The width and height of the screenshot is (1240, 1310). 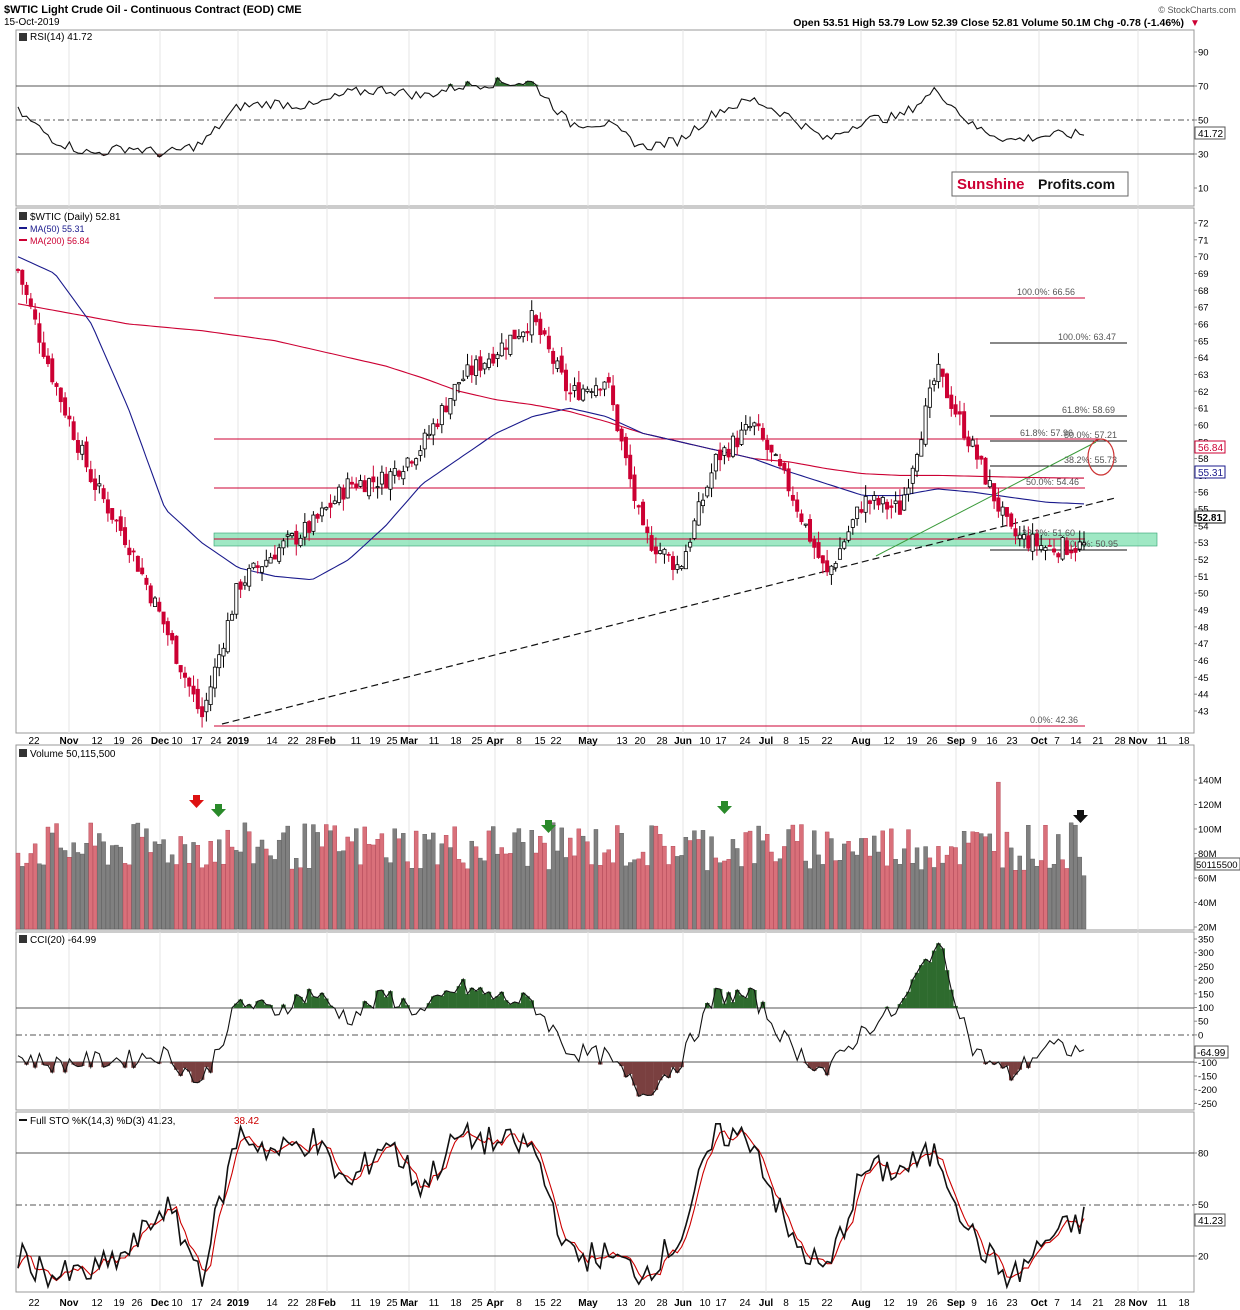 What do you see at coordinates (1120, 1303) in the screenshot?
I see `x-tick-label: 28` at bounding box center [1120, 1303].